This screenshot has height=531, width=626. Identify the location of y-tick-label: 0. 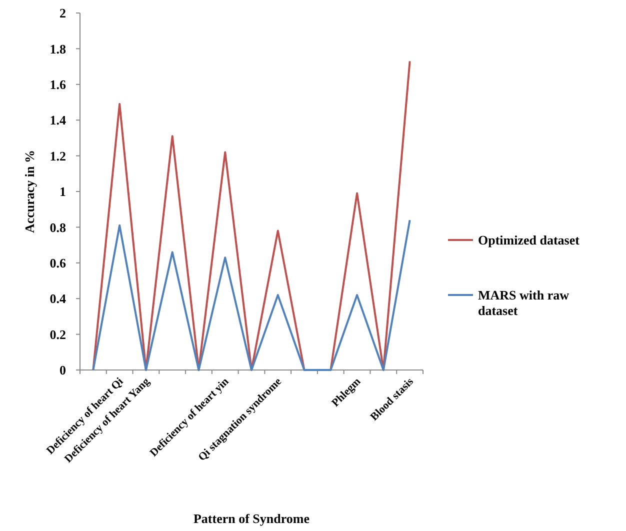
(63, 370).